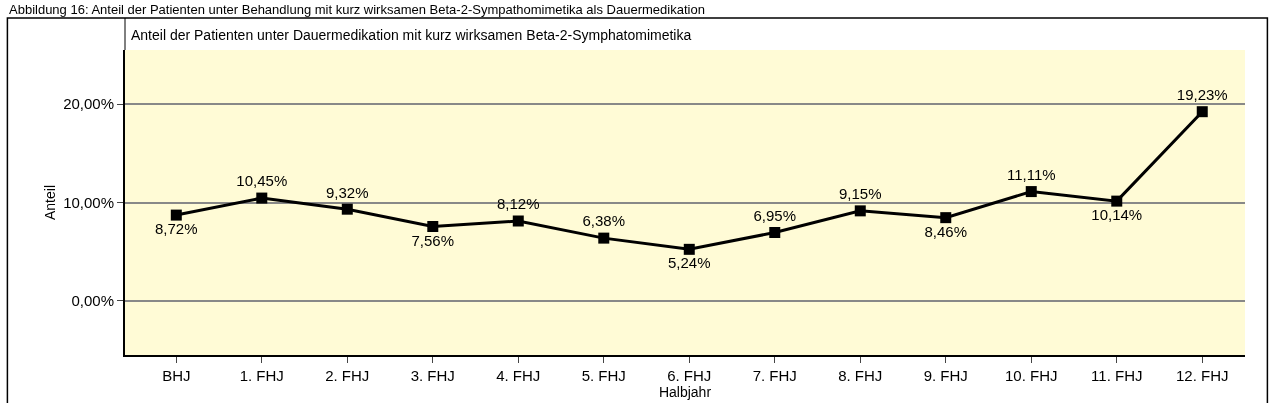 The height and width of the screenshot is (403, 1275). Describe the element at coordinates (603, 375) in the screenshot. I see `x-tick-label: 5. FHJ` at that location.